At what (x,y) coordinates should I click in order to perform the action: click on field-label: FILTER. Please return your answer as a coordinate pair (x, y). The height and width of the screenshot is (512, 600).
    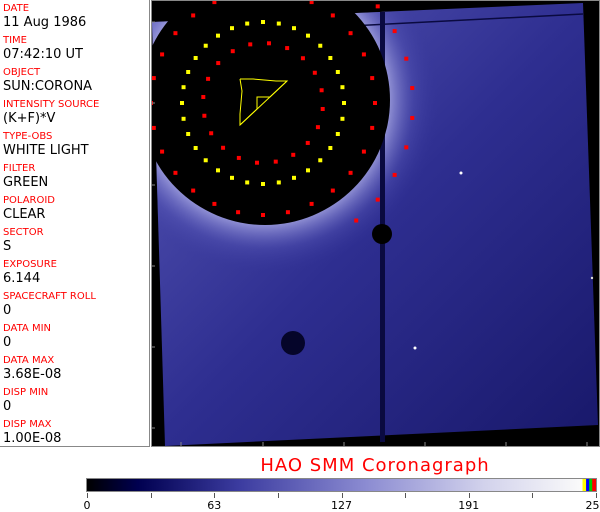
    Looking at the image, I should click on (19, 168).